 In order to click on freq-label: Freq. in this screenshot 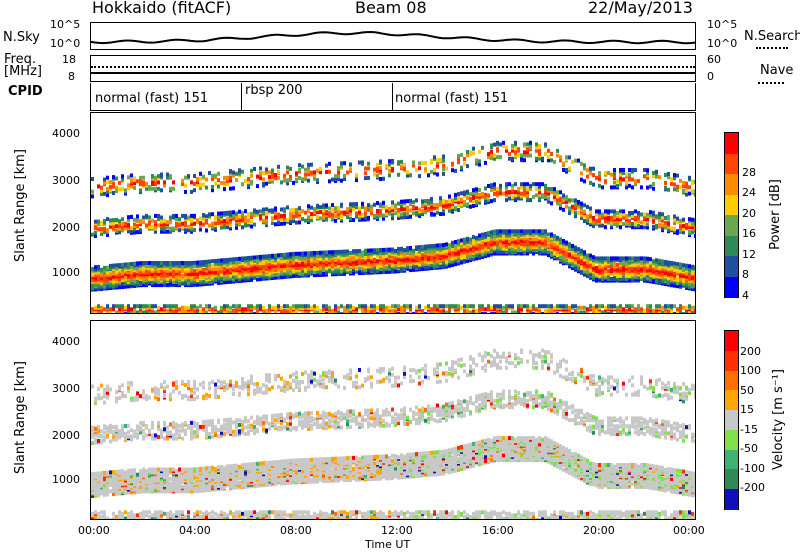, I will do `click(20, 59)`.